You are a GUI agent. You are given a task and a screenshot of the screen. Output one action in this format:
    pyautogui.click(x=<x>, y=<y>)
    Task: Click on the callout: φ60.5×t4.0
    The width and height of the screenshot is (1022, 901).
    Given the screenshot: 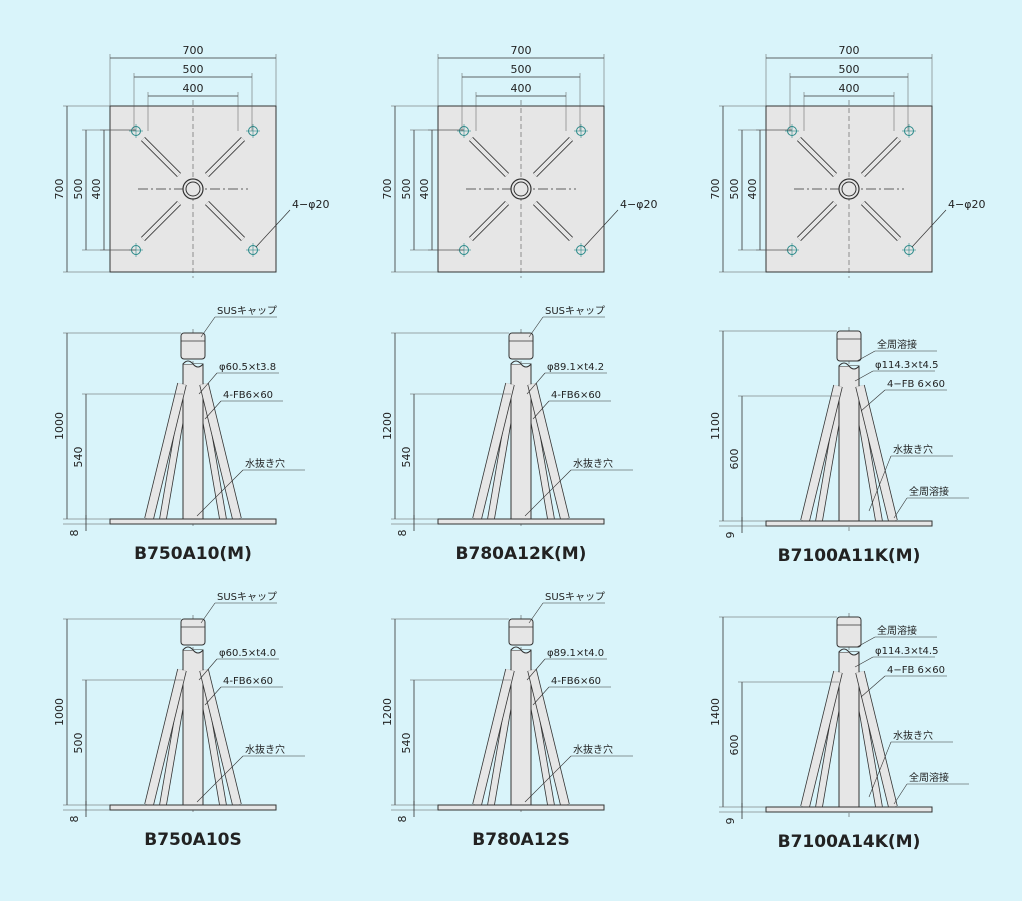 What is the action you would take?
    pyautogui.click(x=247, y=653)
    